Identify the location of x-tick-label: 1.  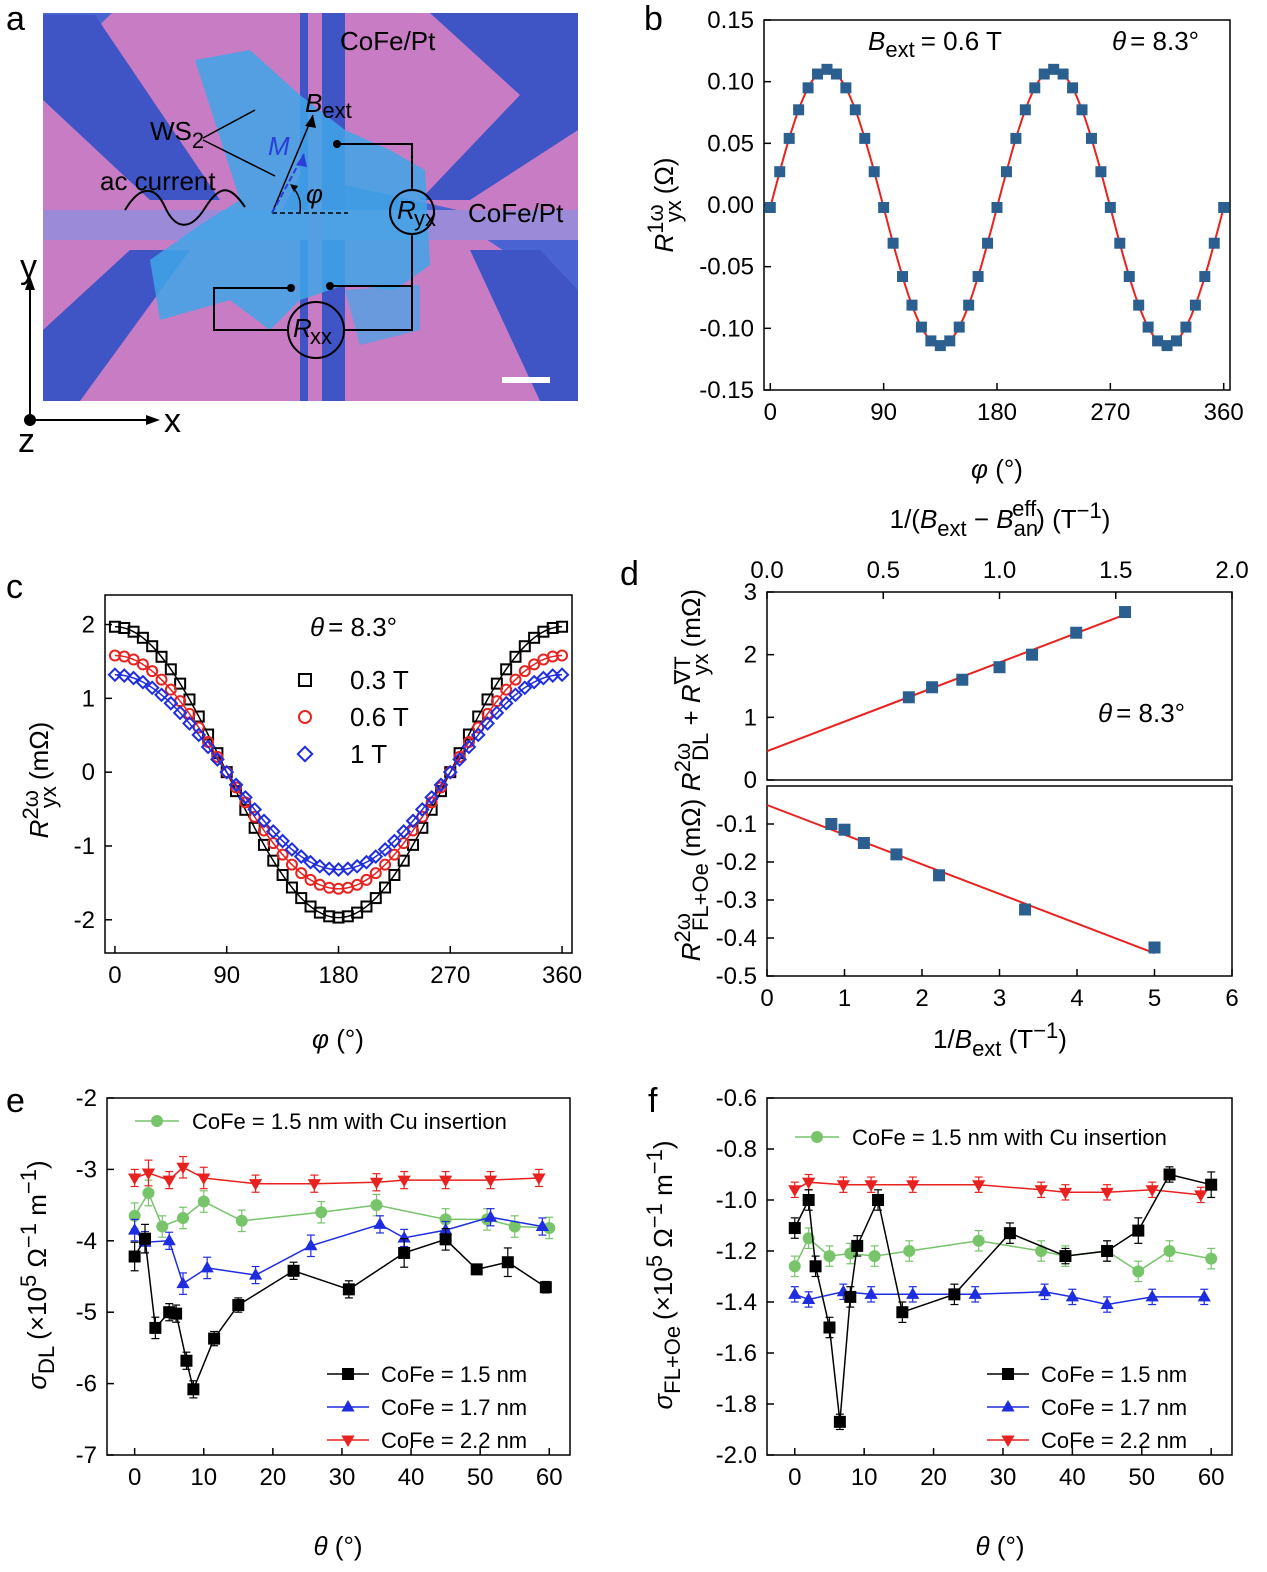
(844, 998).